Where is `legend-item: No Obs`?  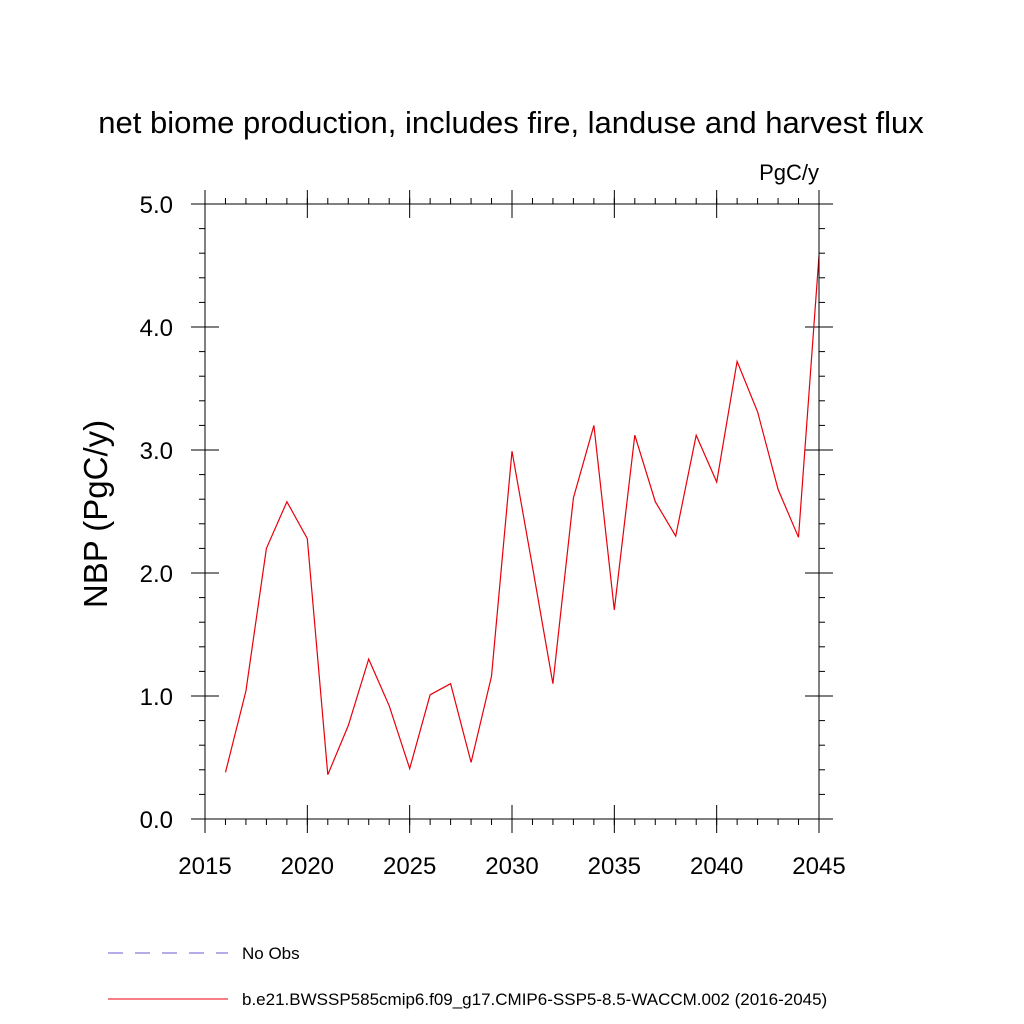 legend-item: No Obs is located at coordinates (204, 953).